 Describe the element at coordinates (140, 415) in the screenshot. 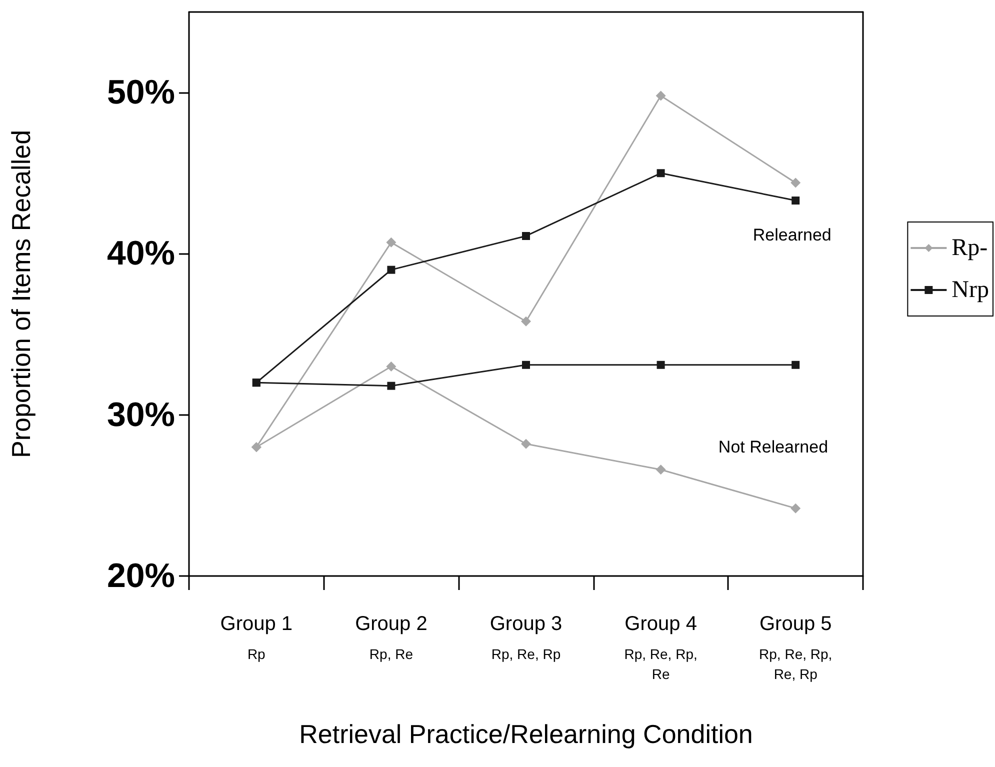

I see `y-tick-label: 30%` at that location.